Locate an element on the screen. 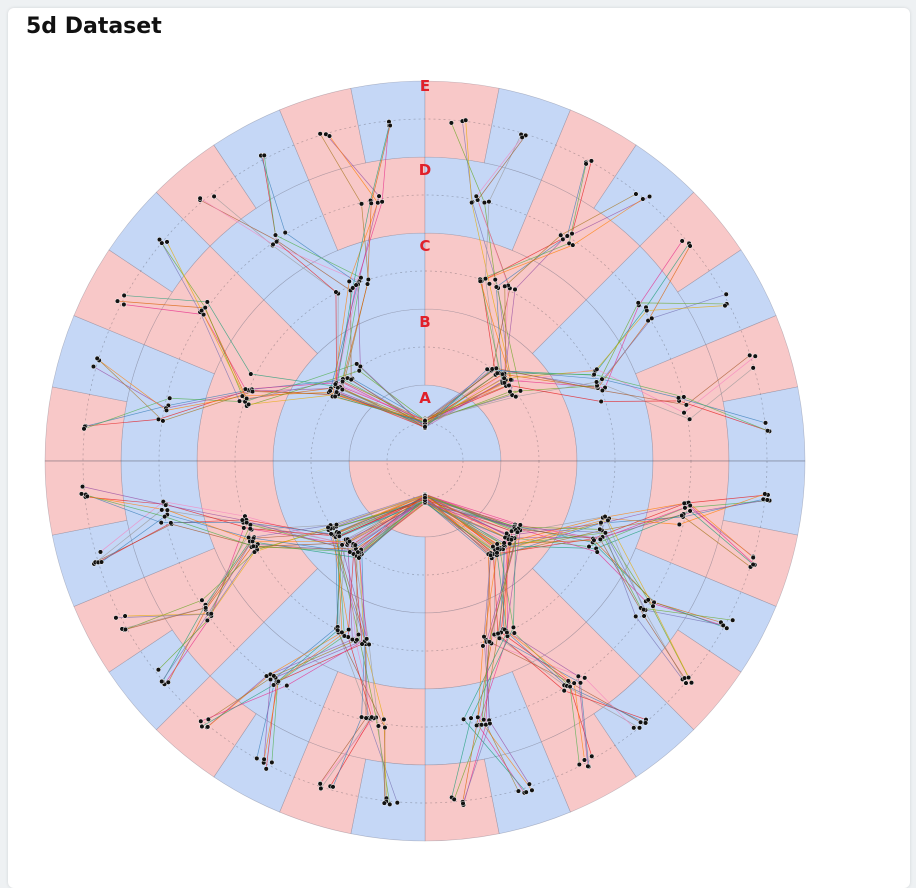 This screenshot has width=916, height=888. axis-label-C: C is located at coordinates (424, 246).